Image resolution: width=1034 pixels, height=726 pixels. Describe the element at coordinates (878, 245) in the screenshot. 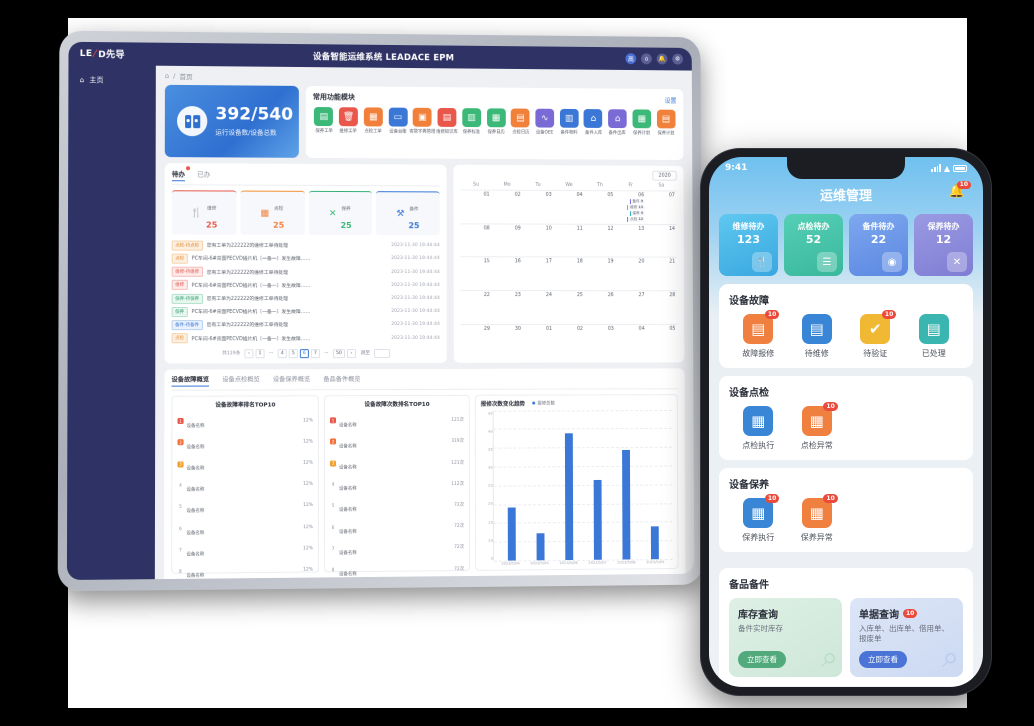

I see `phone-kpi-备件待办: 备件待办 22 ◉` at that location.